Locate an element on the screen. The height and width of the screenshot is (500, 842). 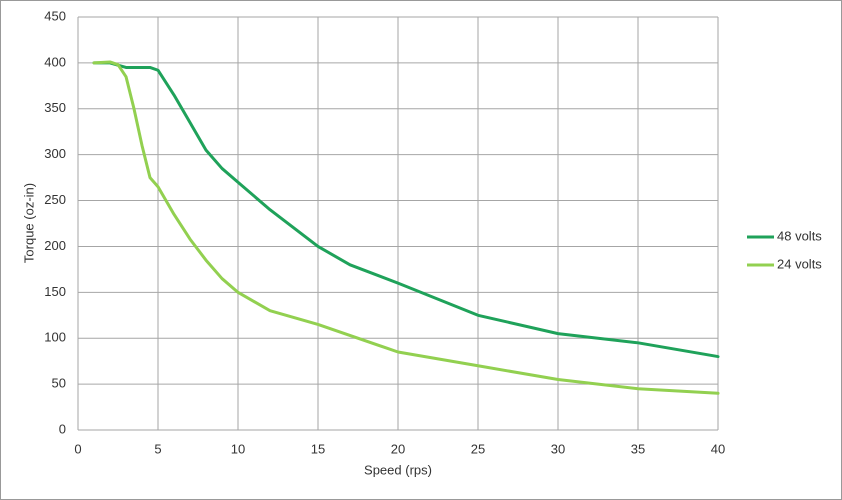
x-tick-label: 10 is located at coordinates (238, 448).